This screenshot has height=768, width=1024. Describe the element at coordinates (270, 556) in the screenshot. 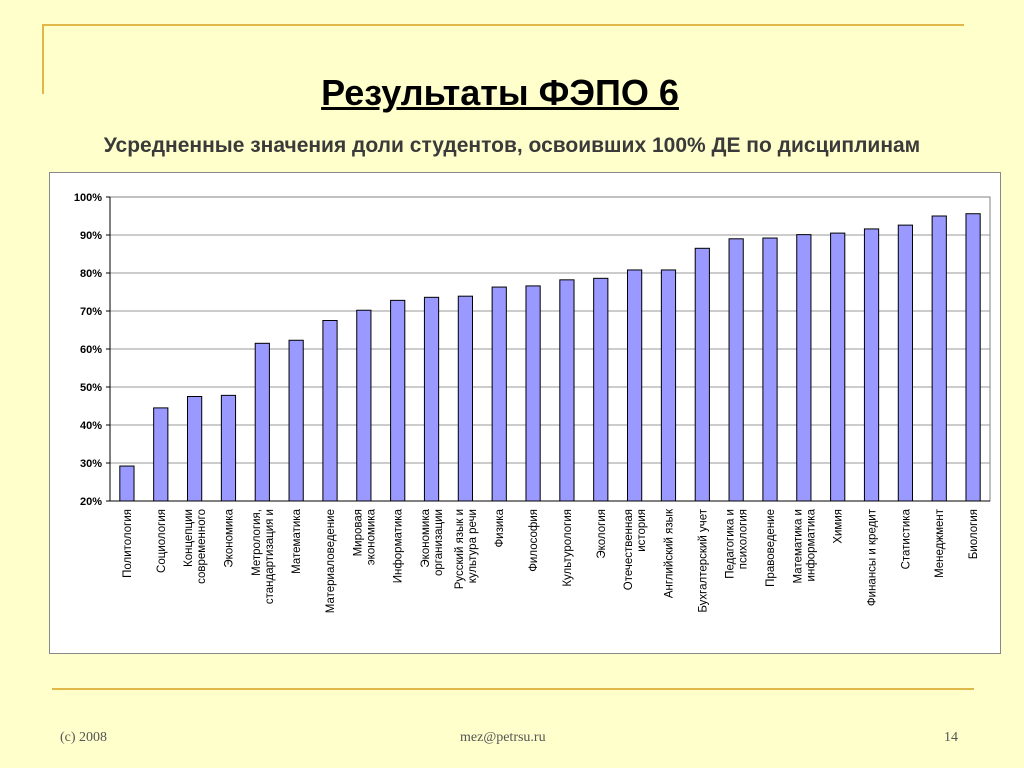

I see `x-tick-label: стандартизация и` at that location.